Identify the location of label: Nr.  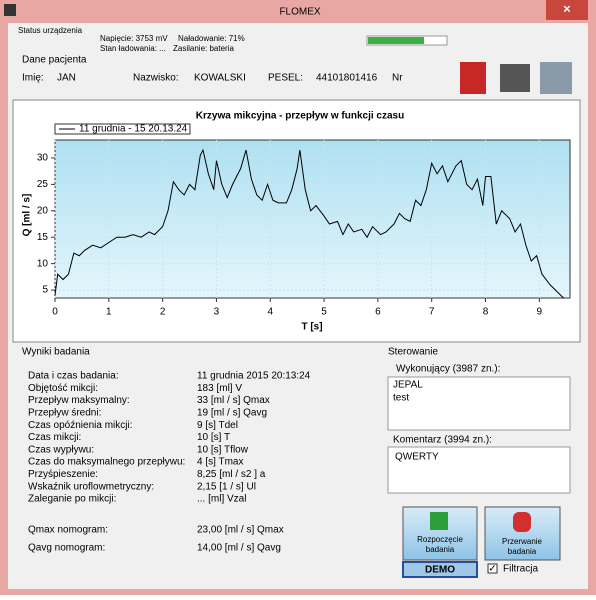
(397, 78).